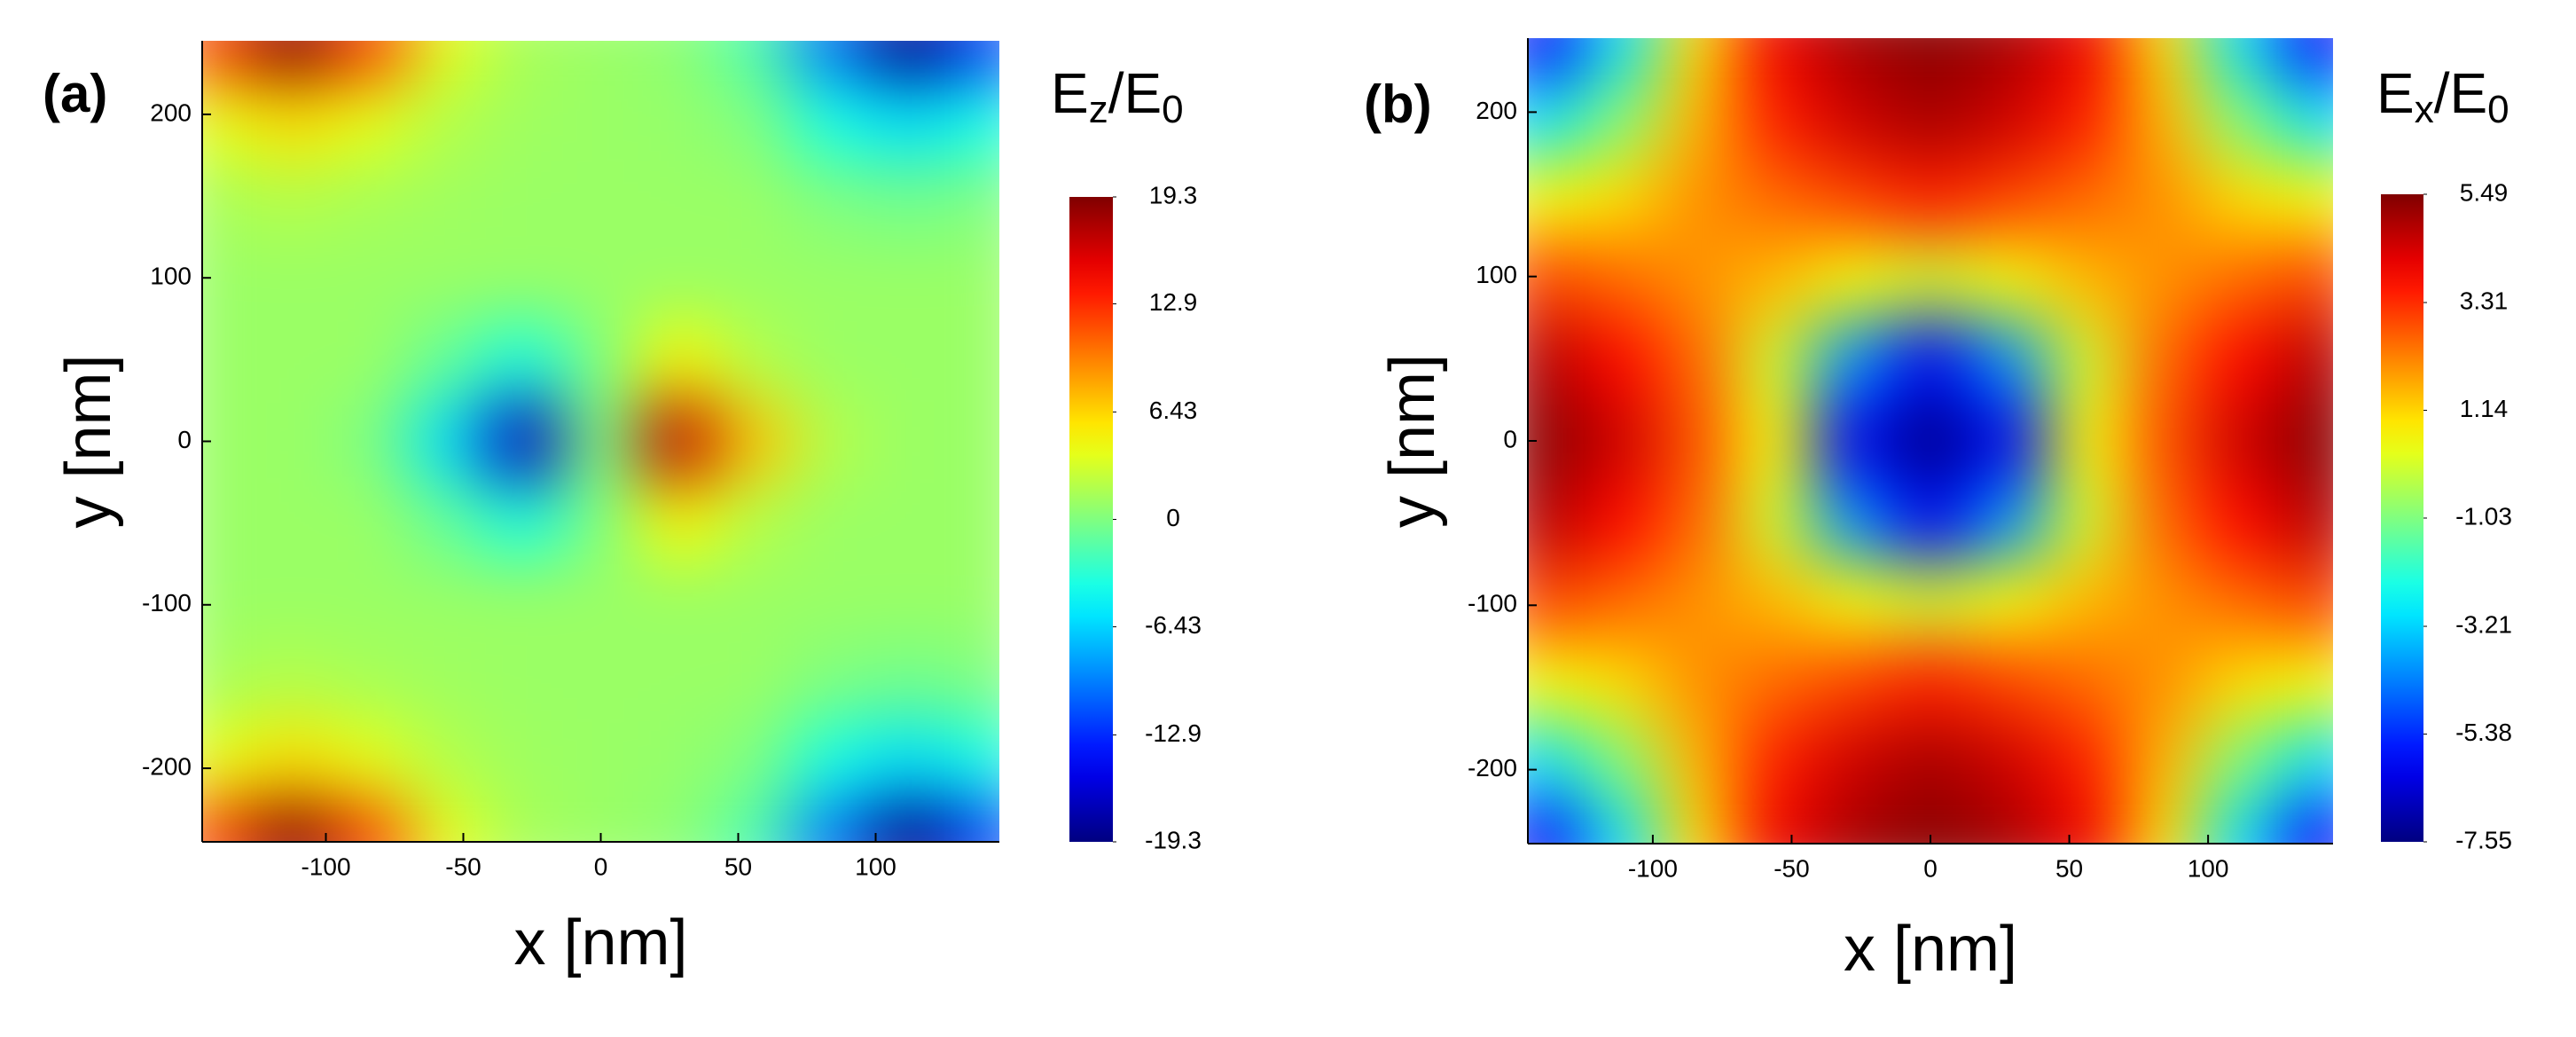 The height and width of the screenshot is (1037, 2576). What do you see at coordinates (738, 866) in the screenshot?
I see `x-tick-label: 50` at bounding box center [738, 866].